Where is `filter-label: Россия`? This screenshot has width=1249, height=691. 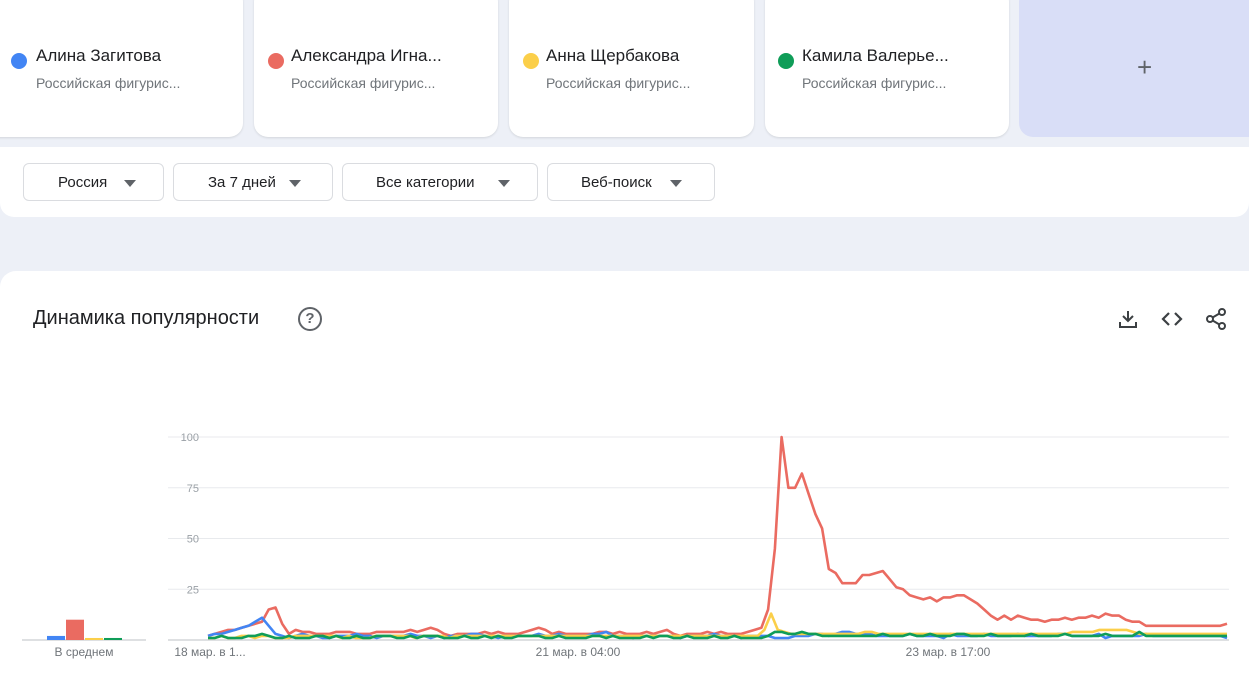 filter-label: Россия is located at coordinates (83, 182).